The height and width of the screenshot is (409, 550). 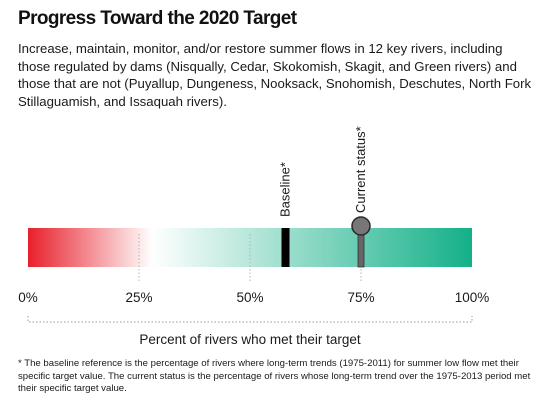 What do you see at coordinates (360, 297) in the screenshot?
I see `tick-label: 75%` at bounding box center [360, 297].